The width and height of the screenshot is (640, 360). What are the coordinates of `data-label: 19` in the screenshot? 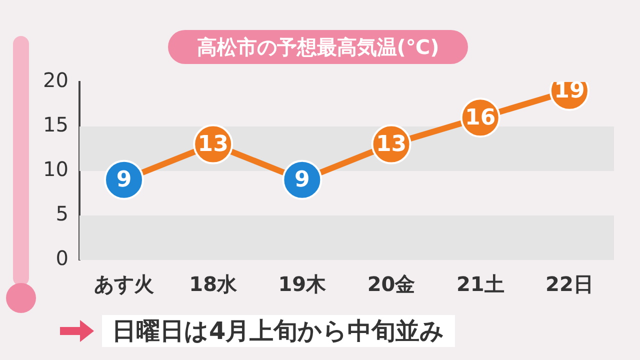 It's located at (569, 91).